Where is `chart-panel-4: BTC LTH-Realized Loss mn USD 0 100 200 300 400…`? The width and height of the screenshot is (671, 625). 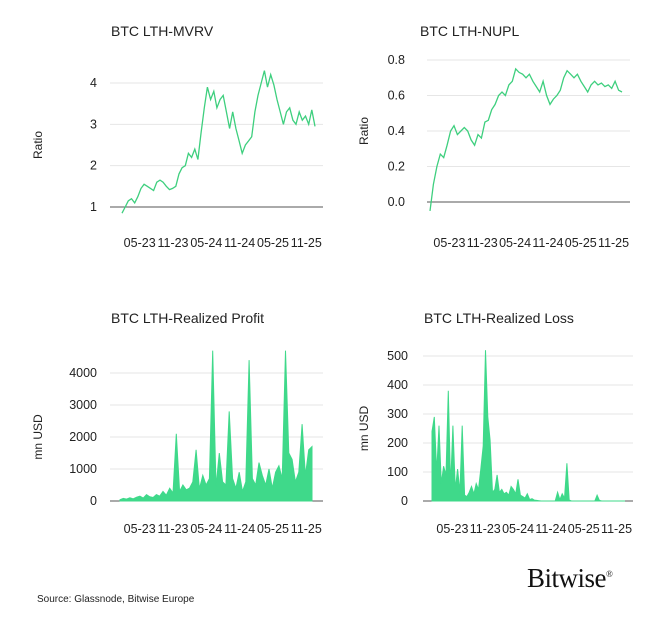 chart-panel-4: BTC LTH-Realized Loss mn USD 0 100 200 300 400… is located at coordinates (495, 423).